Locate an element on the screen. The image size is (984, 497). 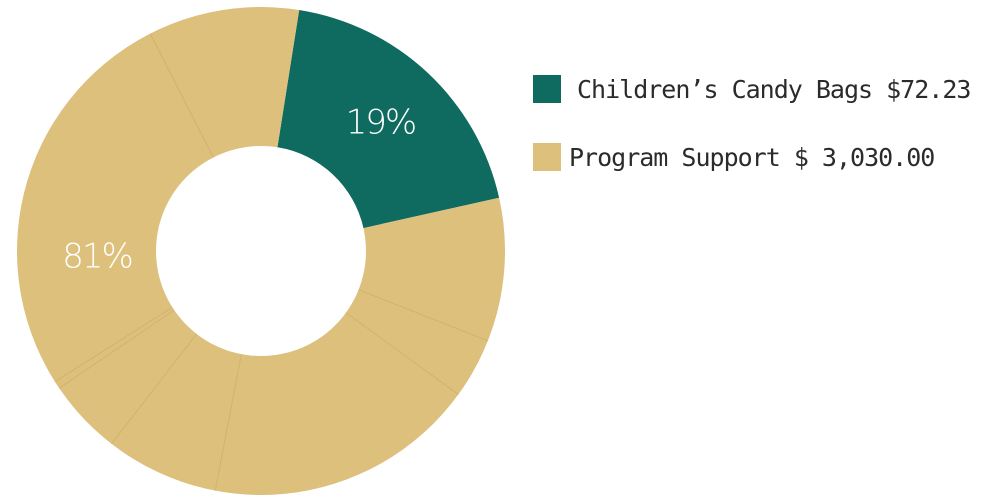
legend-swatch-program-support is located at coordinates (547, 157).